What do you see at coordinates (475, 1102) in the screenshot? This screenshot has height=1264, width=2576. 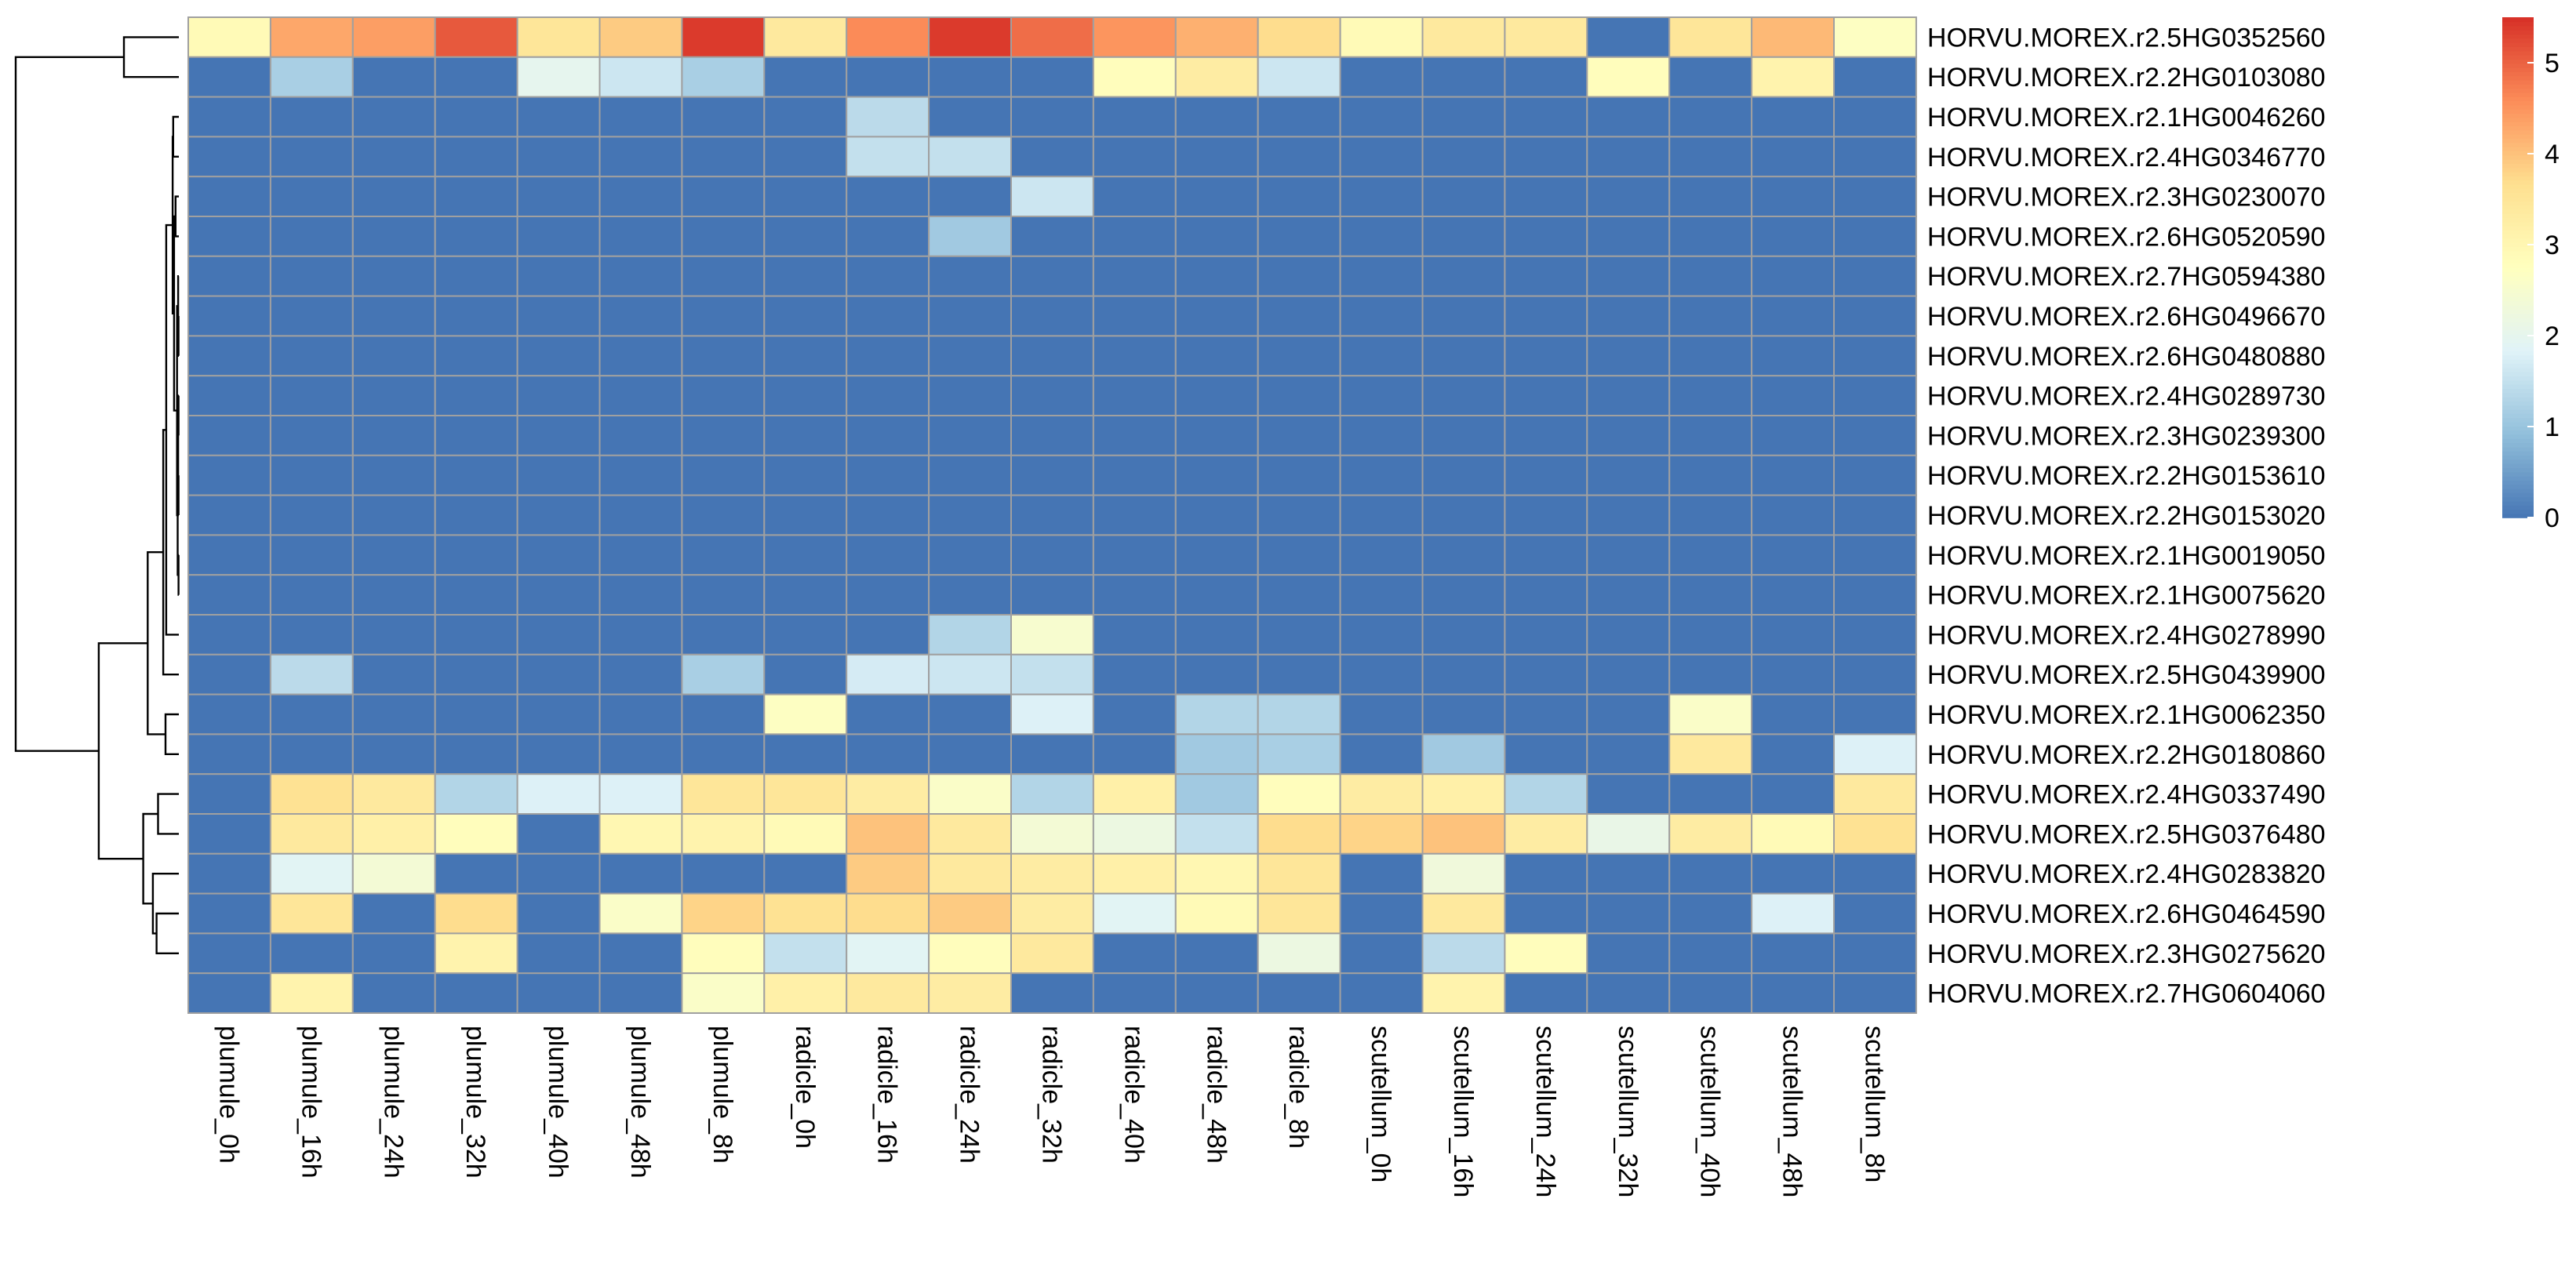 I see `column-label: plumule_32h` at bounding box center [475, 1102].